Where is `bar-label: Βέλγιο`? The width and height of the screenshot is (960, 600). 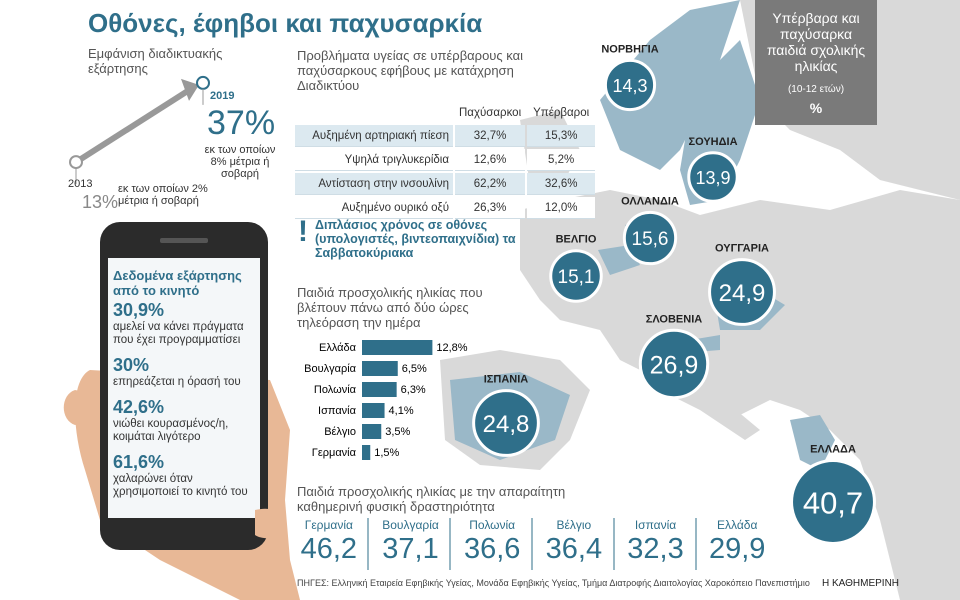
bar-label: Βέλγιο is located at coordinates (340, 432).